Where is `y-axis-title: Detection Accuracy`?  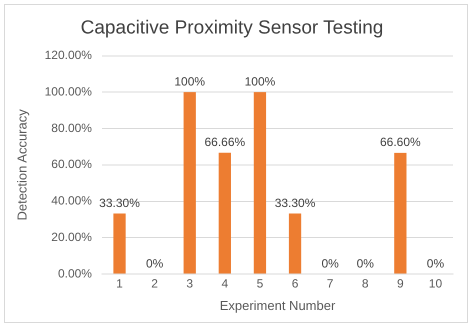 y-axis-title: Detection Accuracy is located at coordinates (22, 164).